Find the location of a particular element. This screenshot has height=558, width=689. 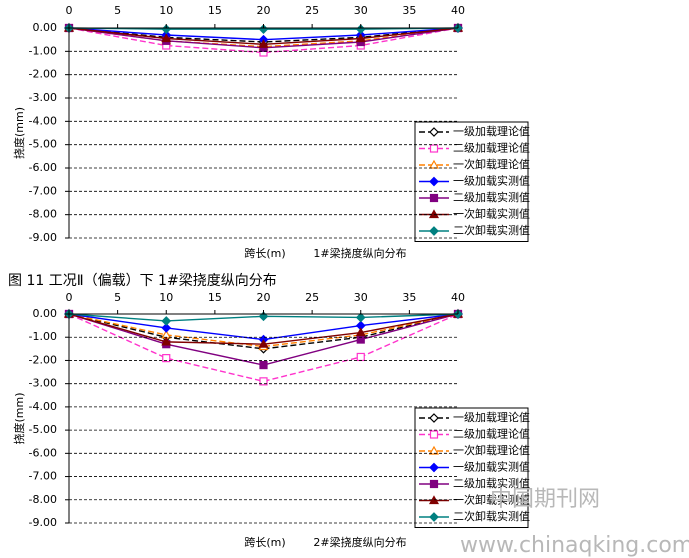

subtitle: 2#梁挠度纵向分布 is located at coordinates (359, 542).